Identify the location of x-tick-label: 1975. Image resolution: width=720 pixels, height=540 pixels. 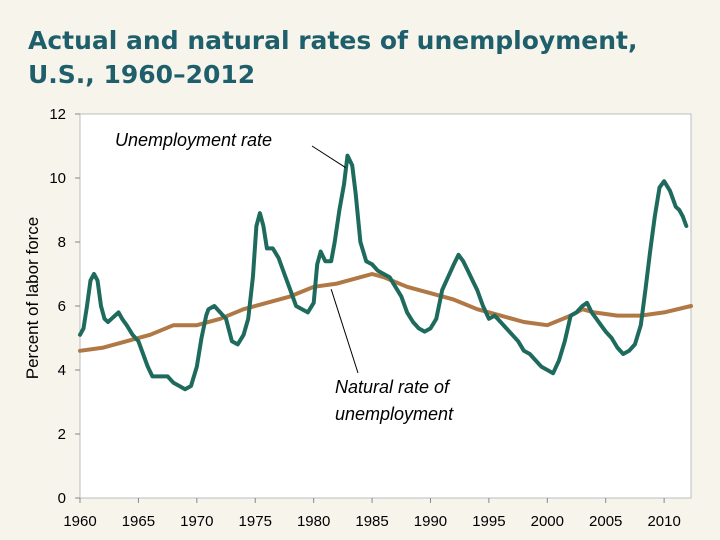
(255, 521).